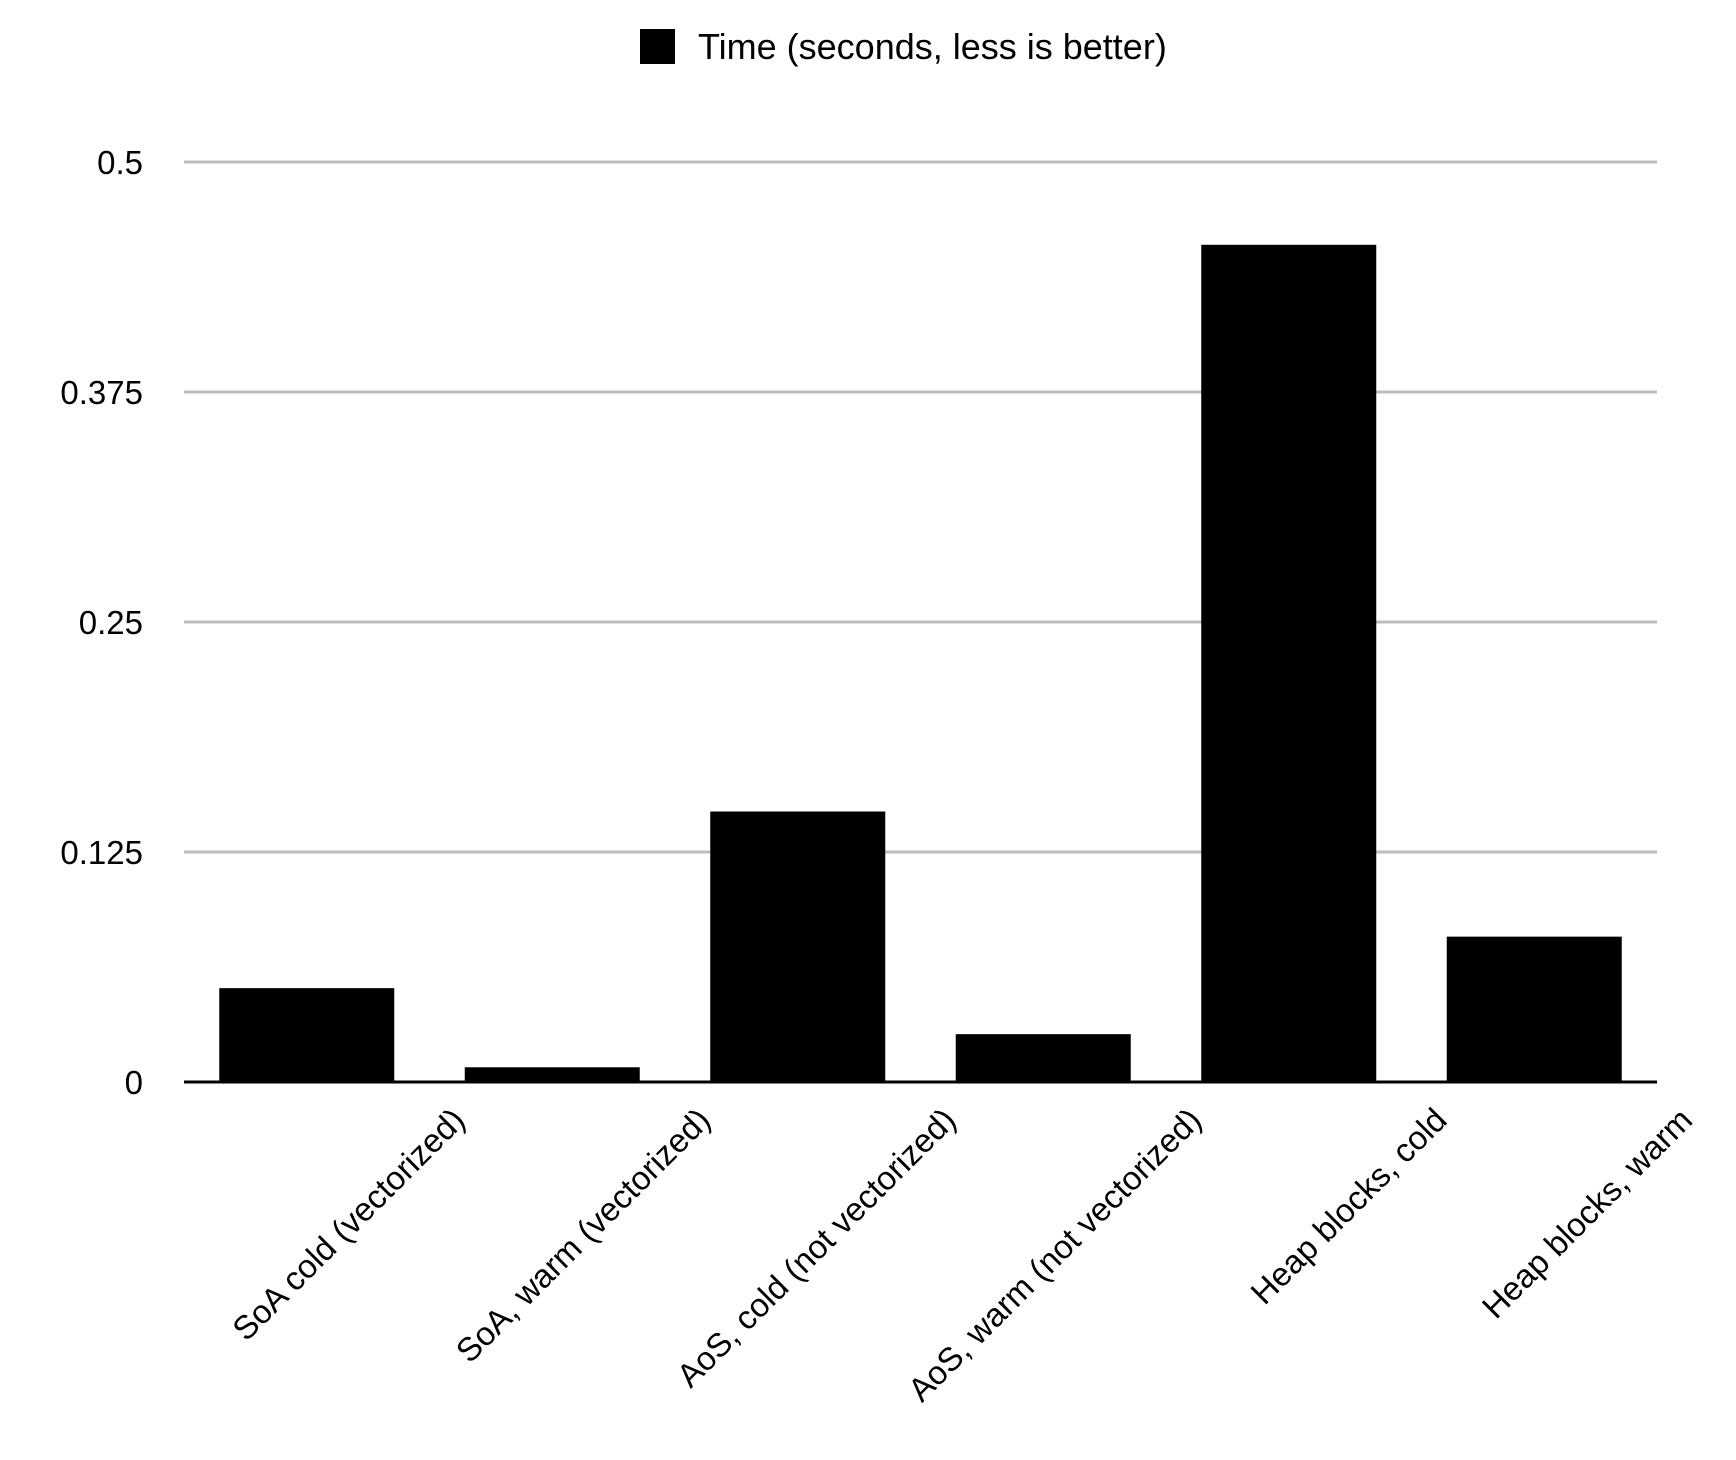 The height and width of the screenshot is (1460, 1736). I want to click on x-category-label: AoS, warm (not vectorized), so click(1055, 1255).